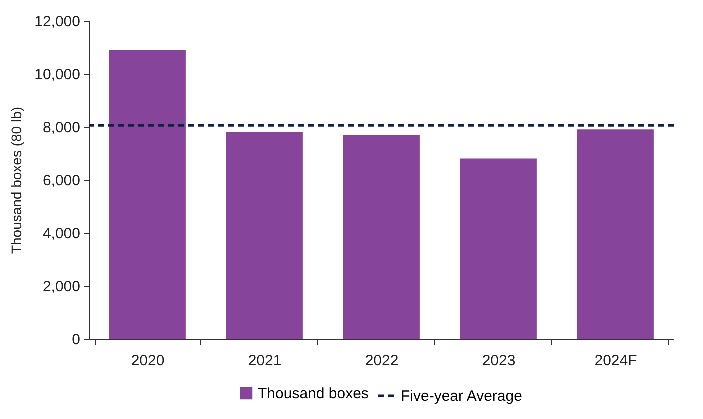  I want to click on x-tick-label: 2023, so click(499, 361).